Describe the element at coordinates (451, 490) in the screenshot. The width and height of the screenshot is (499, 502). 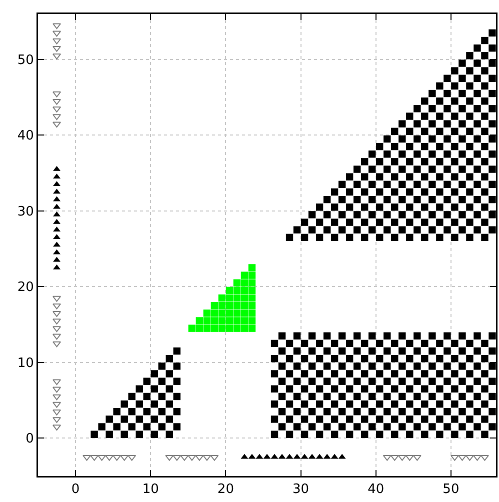
I see `x-tick-label: 50` at that location.